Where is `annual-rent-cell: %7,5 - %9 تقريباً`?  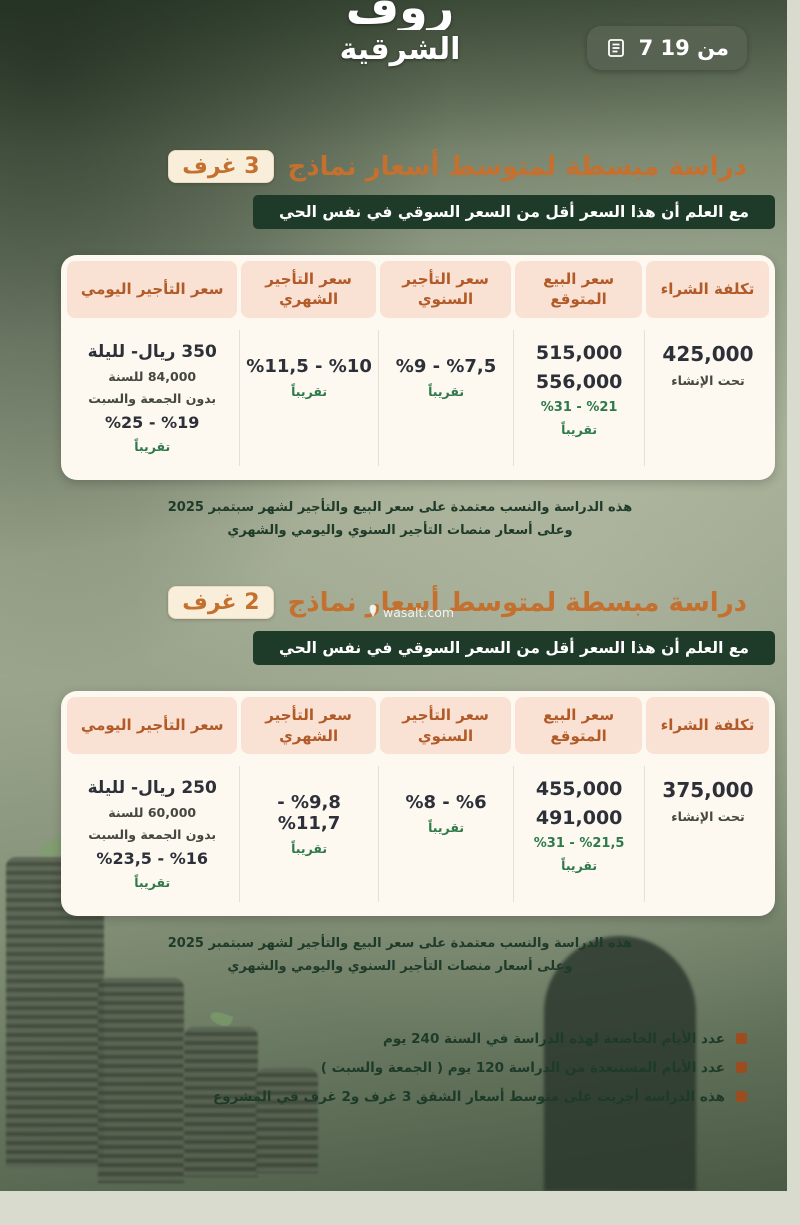
annual-rent-cell: %7,5 - %9 تقريباً is located at coordinates (445, 397).